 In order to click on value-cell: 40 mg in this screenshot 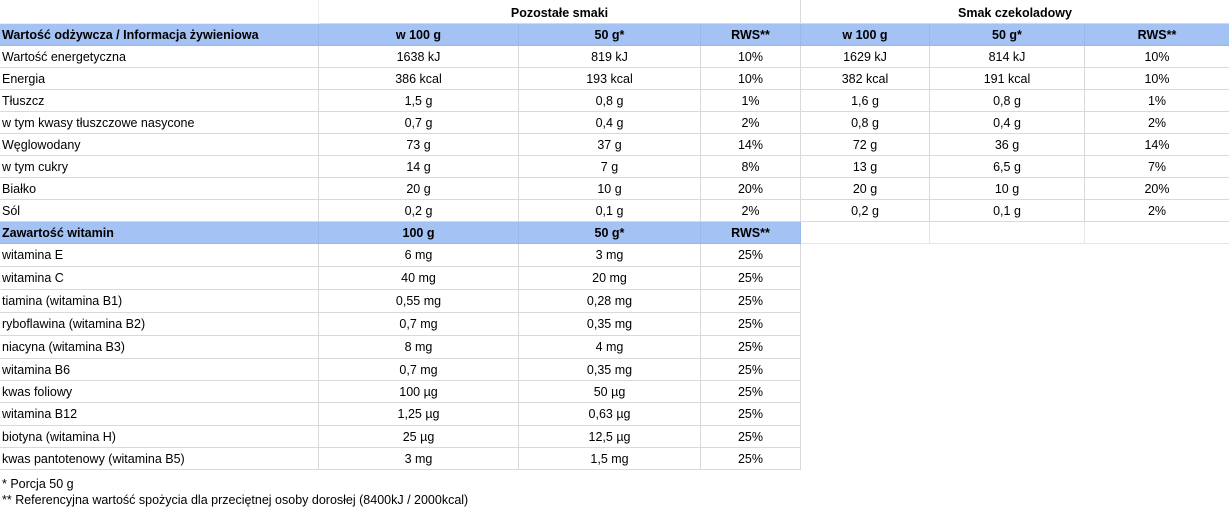, I will do `click(419, 278)`.